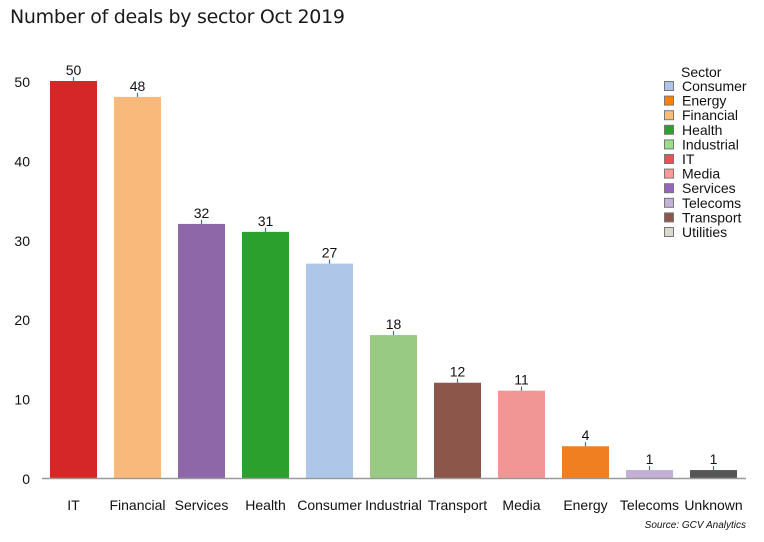  I want to click on x-tick-label: Energy, so click(585, 505).